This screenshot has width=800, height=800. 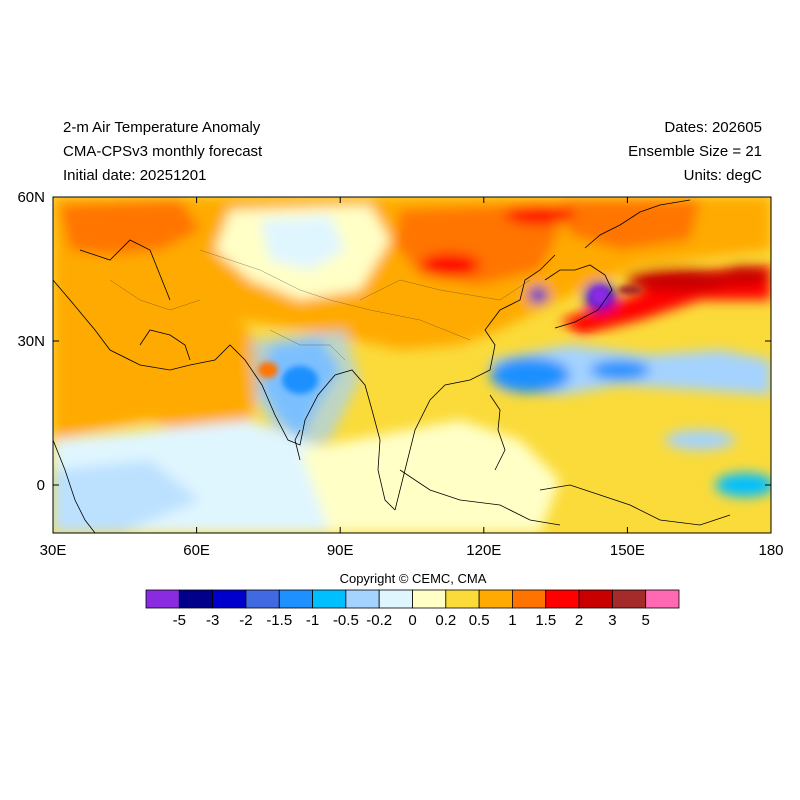 What do you see at coordinates (346, 620) in the screenshot?
I see `colorbar-label: -0.5` at bounding box center [346, 620].